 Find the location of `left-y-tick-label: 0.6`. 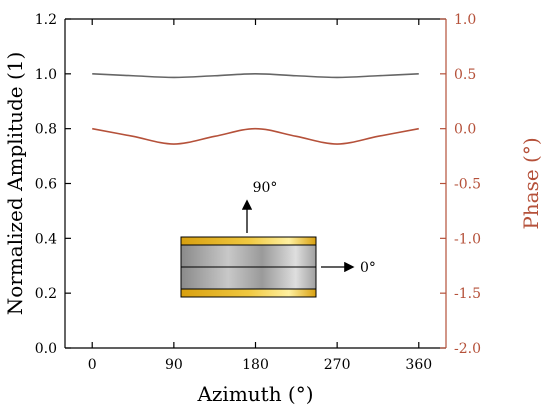

left-y-tick-label: 0.6 is located at coordinates (46, 185).